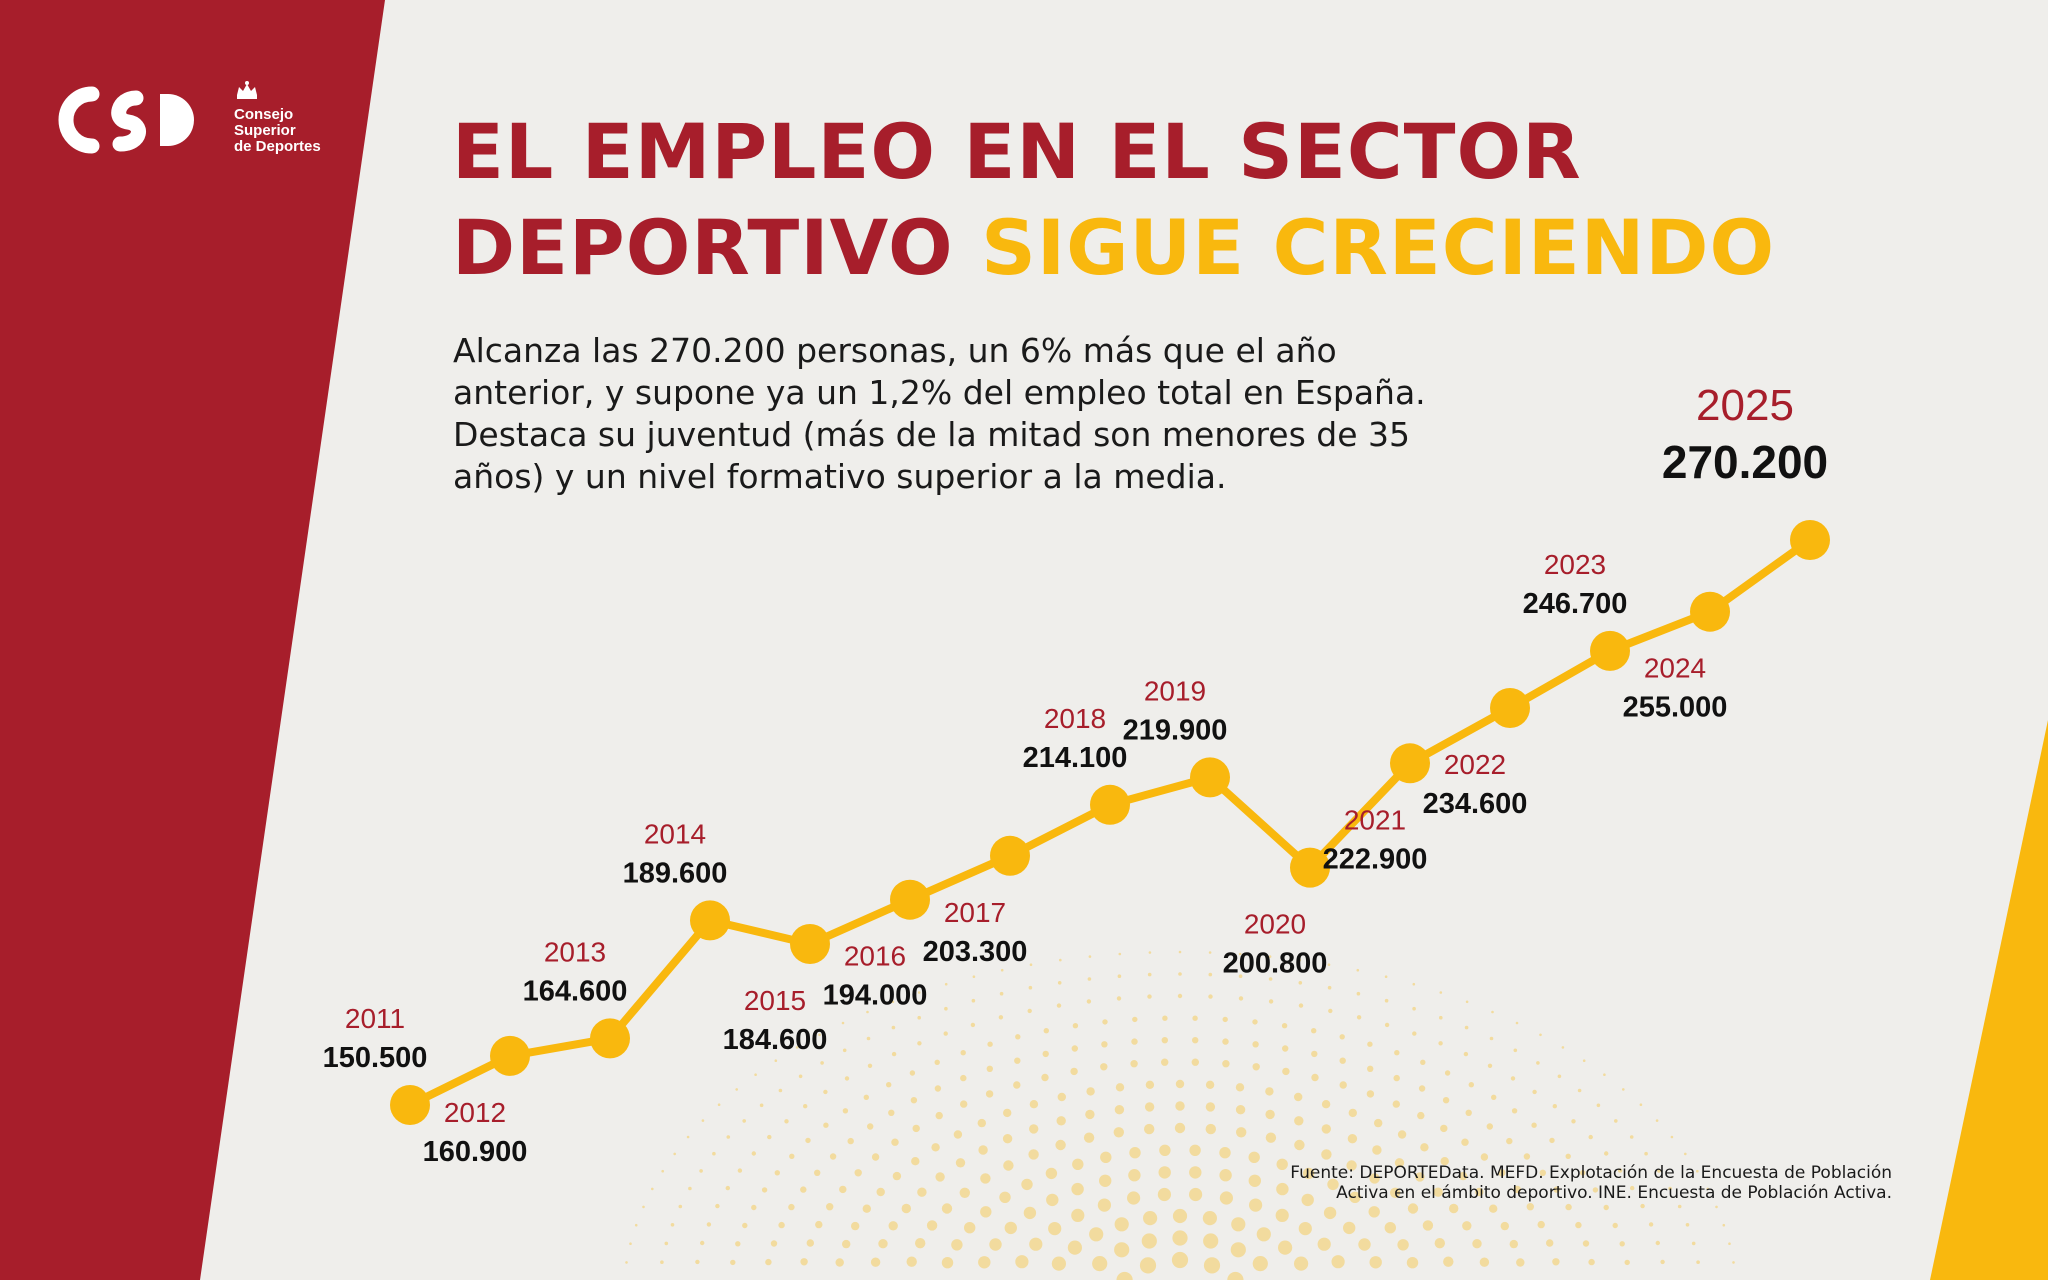 The height and width of the screenshot is (1280, 2048). Describe the element at coordinates (1475, 764) in the screenshot. I see `year-label: 2022` at that location.